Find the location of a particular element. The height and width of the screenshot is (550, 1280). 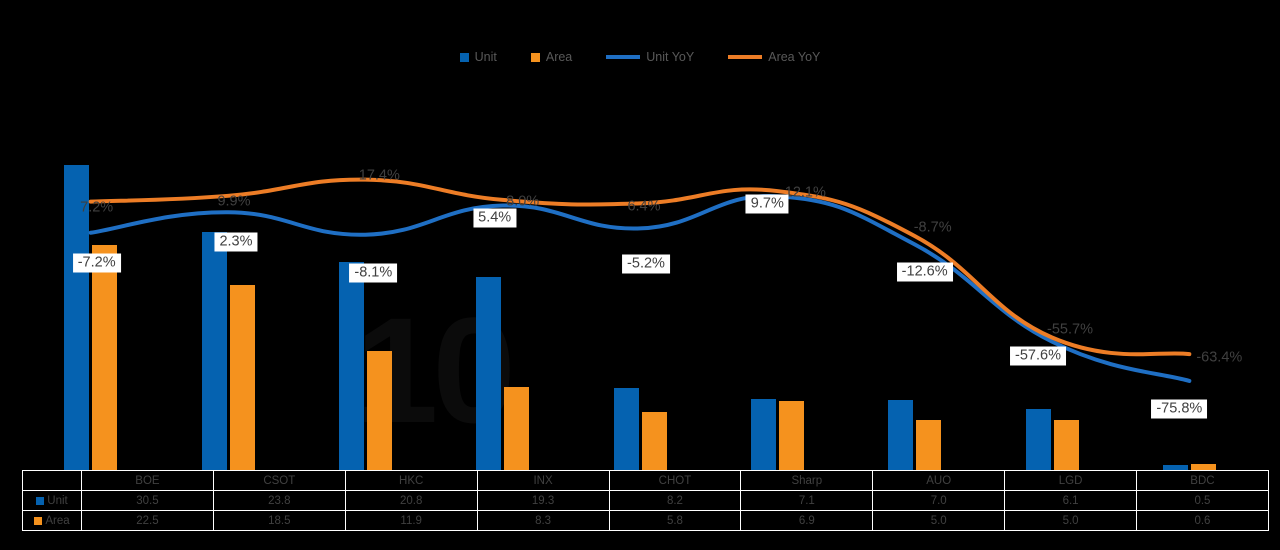

data-table-header-sharp: Sharp is located at coordinates (807, 480).